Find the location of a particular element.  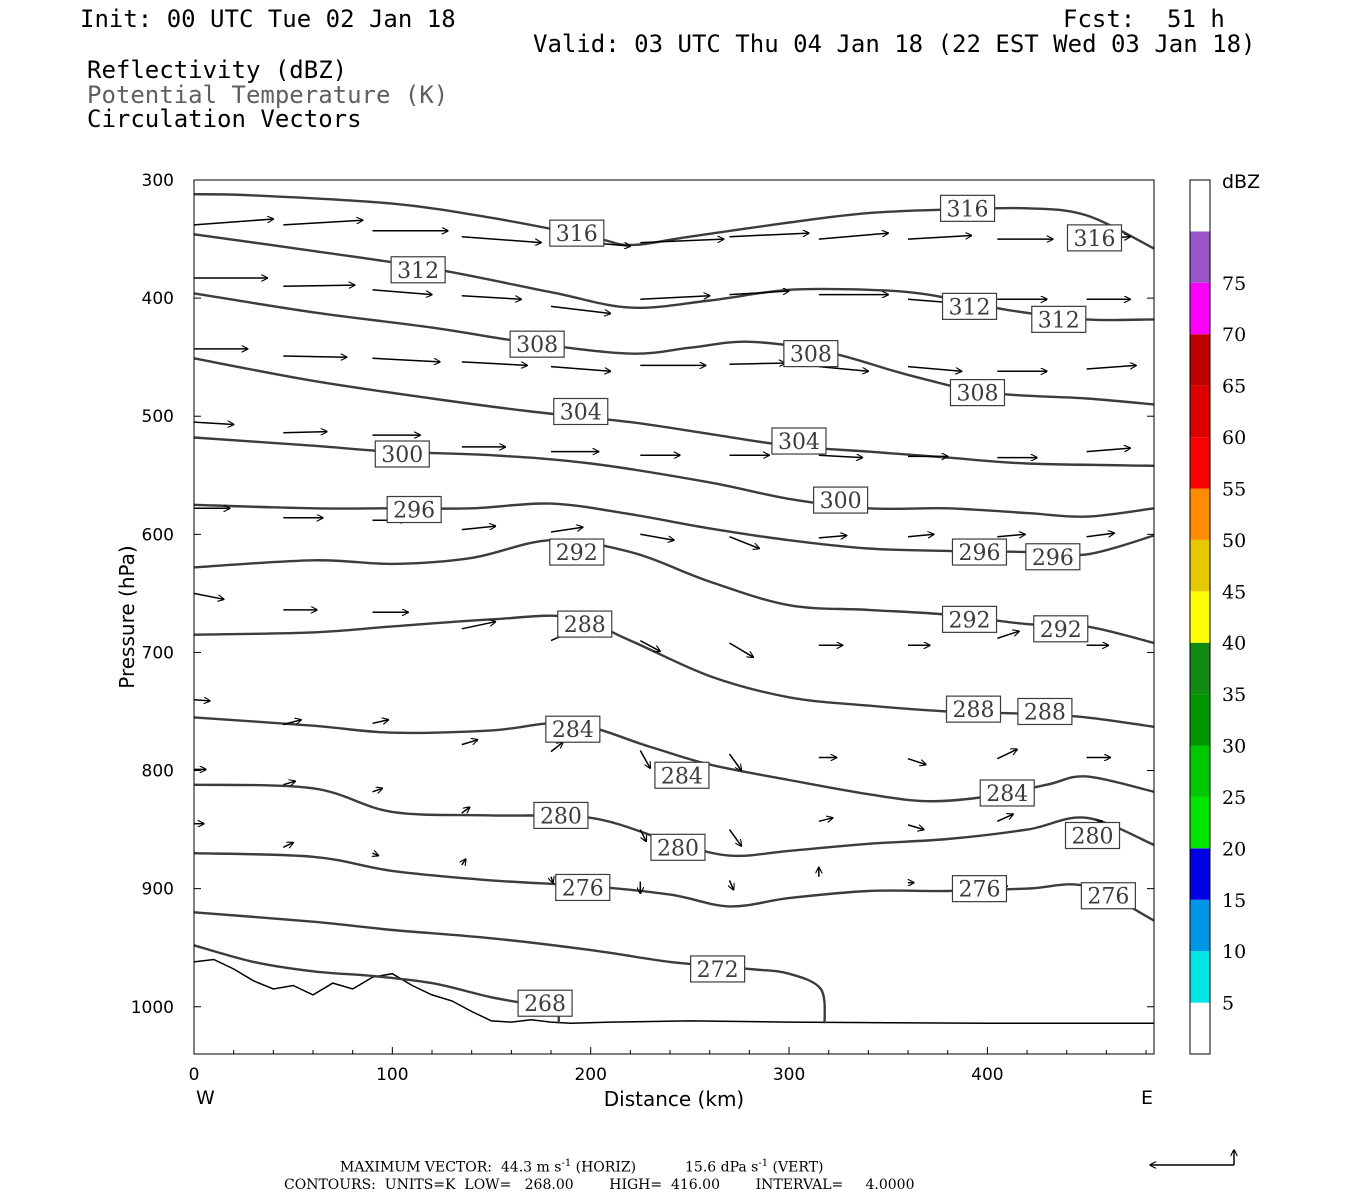

colorbar-level-label: 50 is located at coordinates (1234, 541).